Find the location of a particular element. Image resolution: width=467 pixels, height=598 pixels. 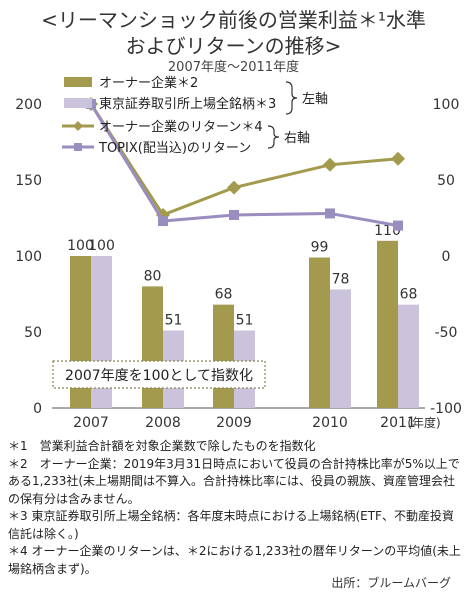

legend-marker-owner-line is located at coordinates (78, 126).